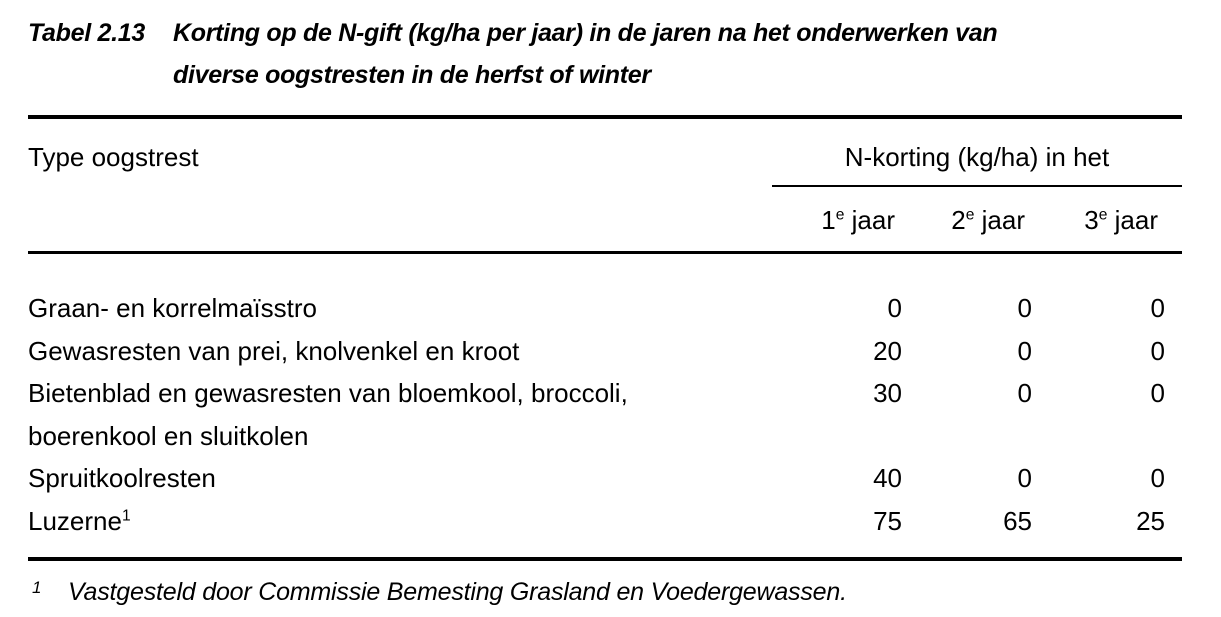  I want to click on row-label: Graan- en korrelmaïsstro, so click(172, 308).